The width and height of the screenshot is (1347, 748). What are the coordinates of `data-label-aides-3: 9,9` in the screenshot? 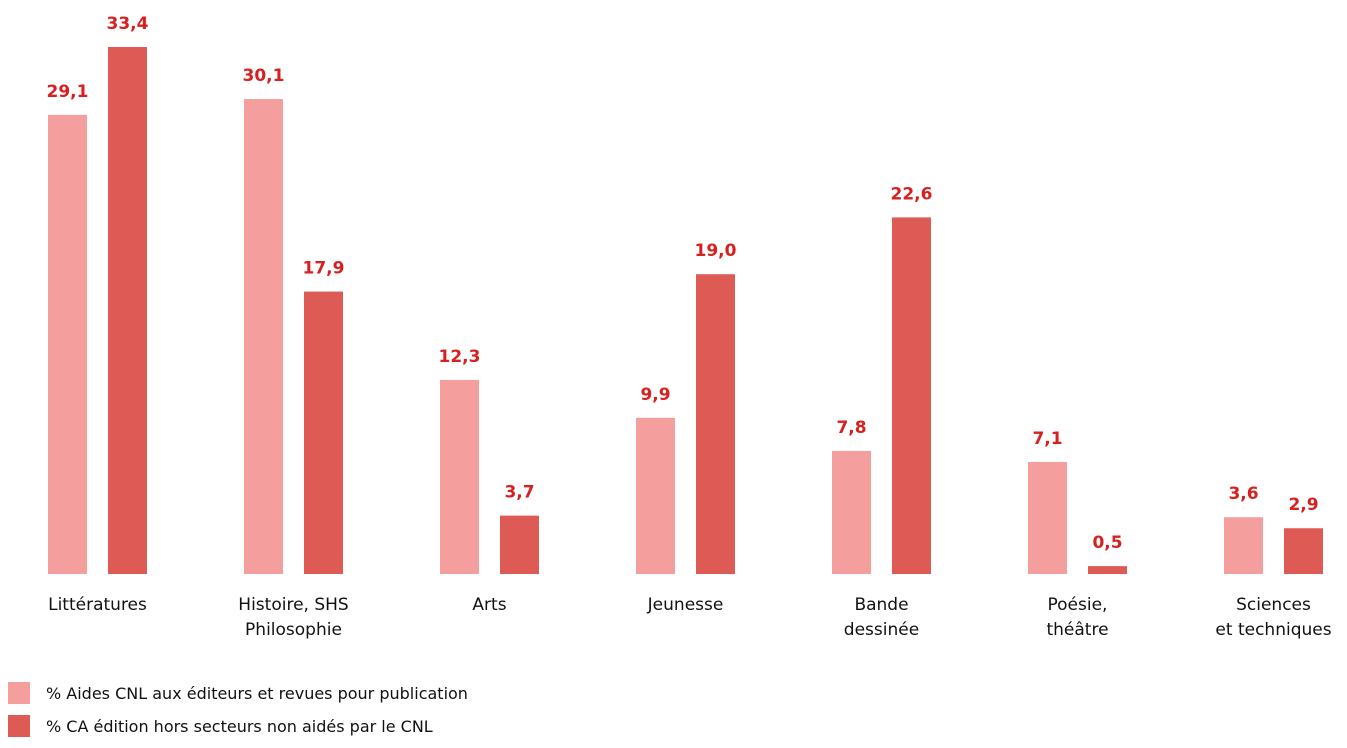 It's located at (655, 395).